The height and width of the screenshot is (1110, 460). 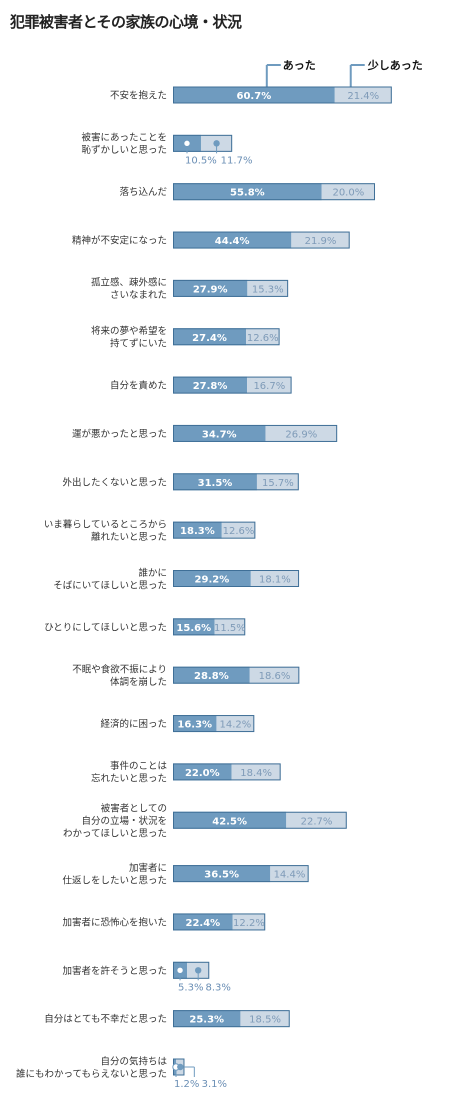 I want to click on data-label-atta: 15.6%, so click(x=193, y=628).